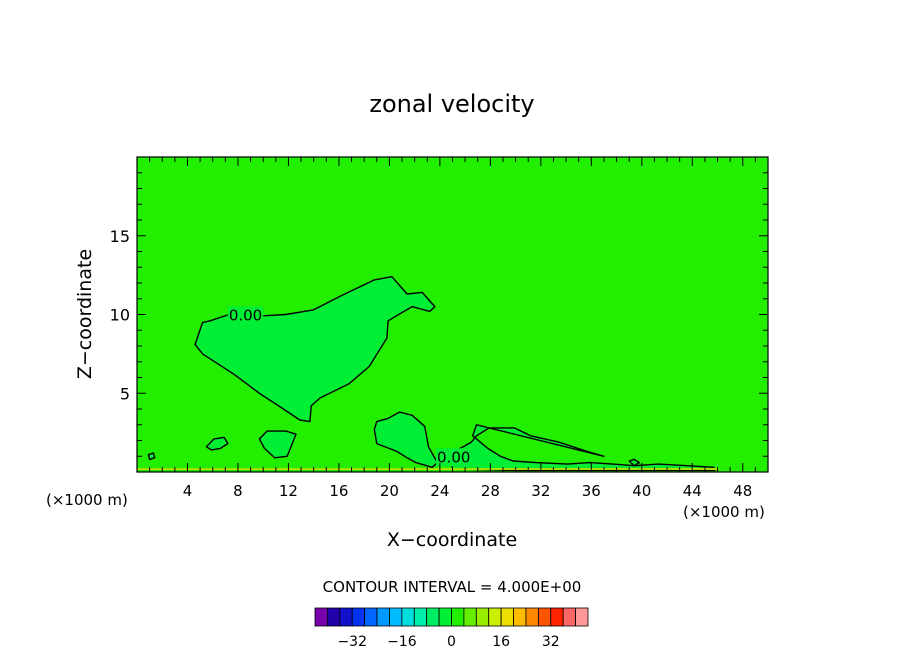 The width and height of the screenshot is (904, 654). What do you see at coordinates (120, 315) in the screenshot?
I see `y-tick-label: 10` at bounding box center [120, 315].